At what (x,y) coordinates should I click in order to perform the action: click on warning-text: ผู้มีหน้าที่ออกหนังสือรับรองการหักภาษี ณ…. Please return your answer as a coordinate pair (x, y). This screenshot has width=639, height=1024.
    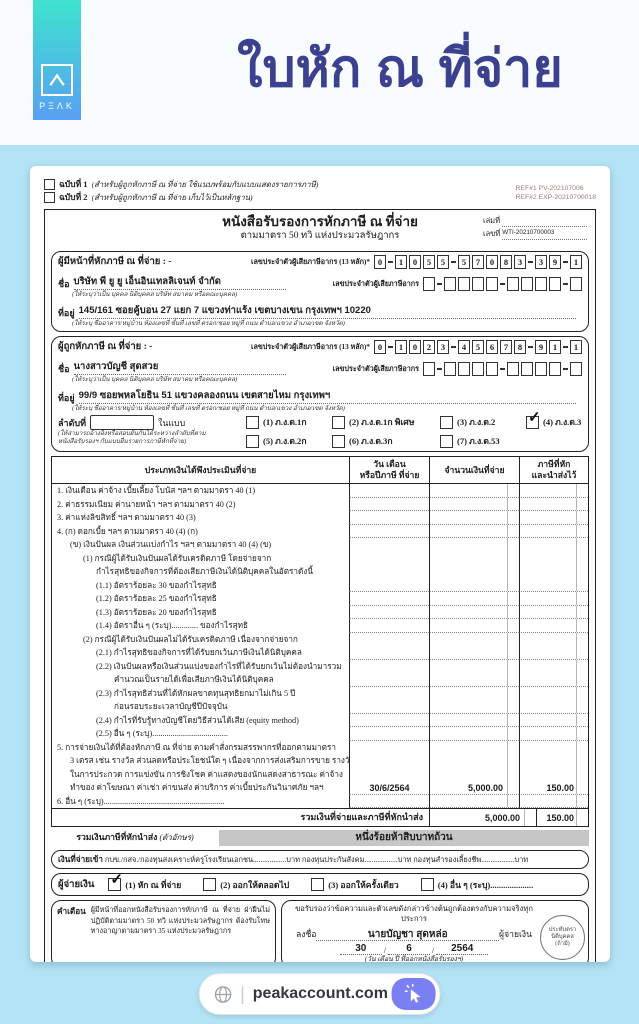
    Looking at the image, I should click on (180, 920).